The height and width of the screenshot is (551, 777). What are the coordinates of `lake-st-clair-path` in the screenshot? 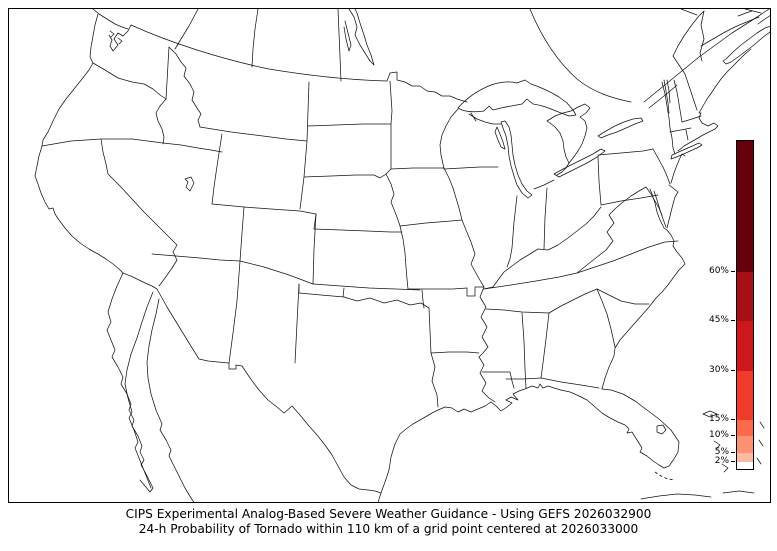 It's located at (563, 169).